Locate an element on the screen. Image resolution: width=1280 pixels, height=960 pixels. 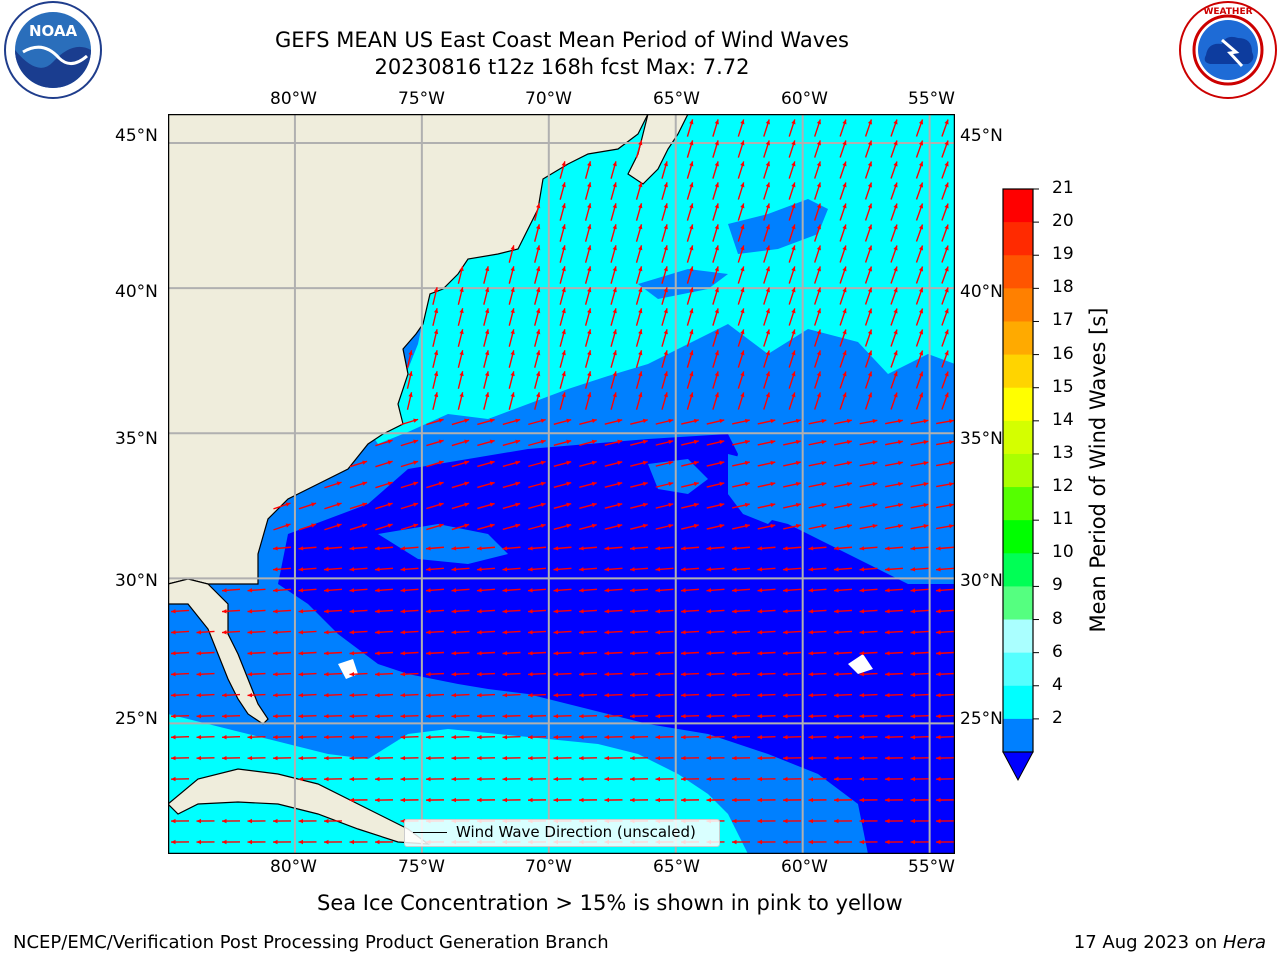
land-florida is located at coordinates (218, 651).